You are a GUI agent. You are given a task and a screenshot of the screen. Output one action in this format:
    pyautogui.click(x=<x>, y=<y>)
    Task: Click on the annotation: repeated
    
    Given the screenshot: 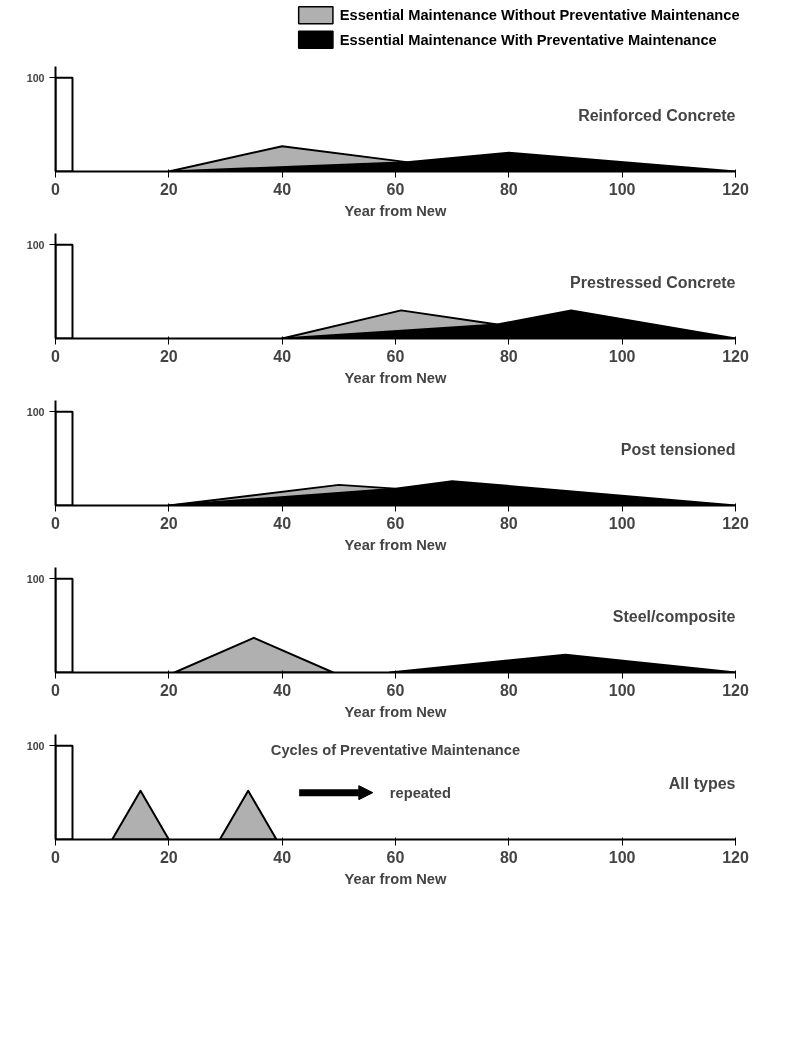 What is the action you would take?
    pyautogui.click(x=420, y=792)
    